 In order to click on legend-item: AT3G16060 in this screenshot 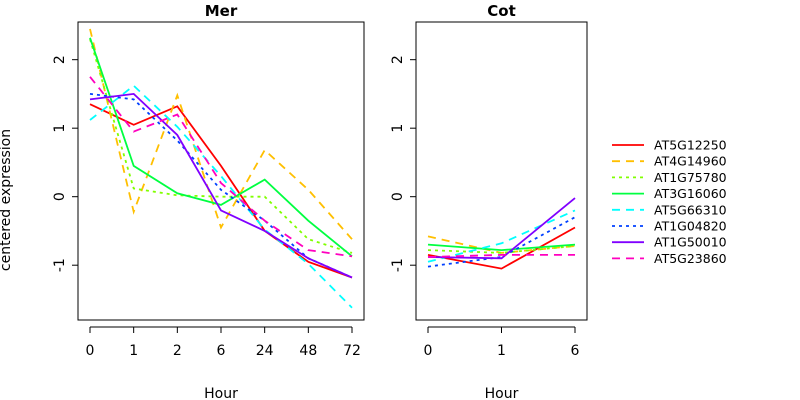, I will do `click(669, 193)`.